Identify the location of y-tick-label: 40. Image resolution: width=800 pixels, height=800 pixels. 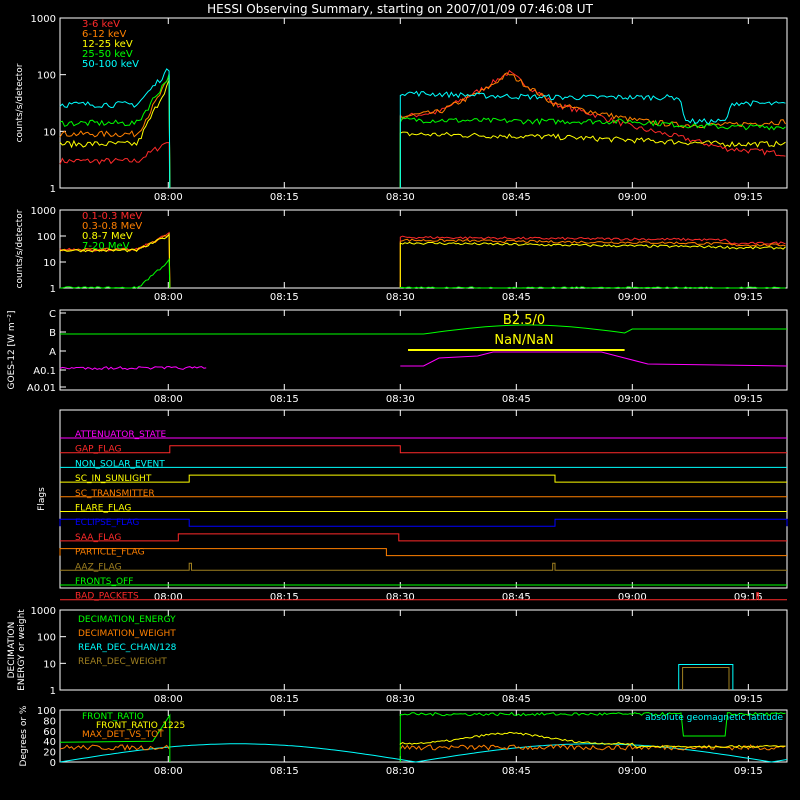
(49, 742).